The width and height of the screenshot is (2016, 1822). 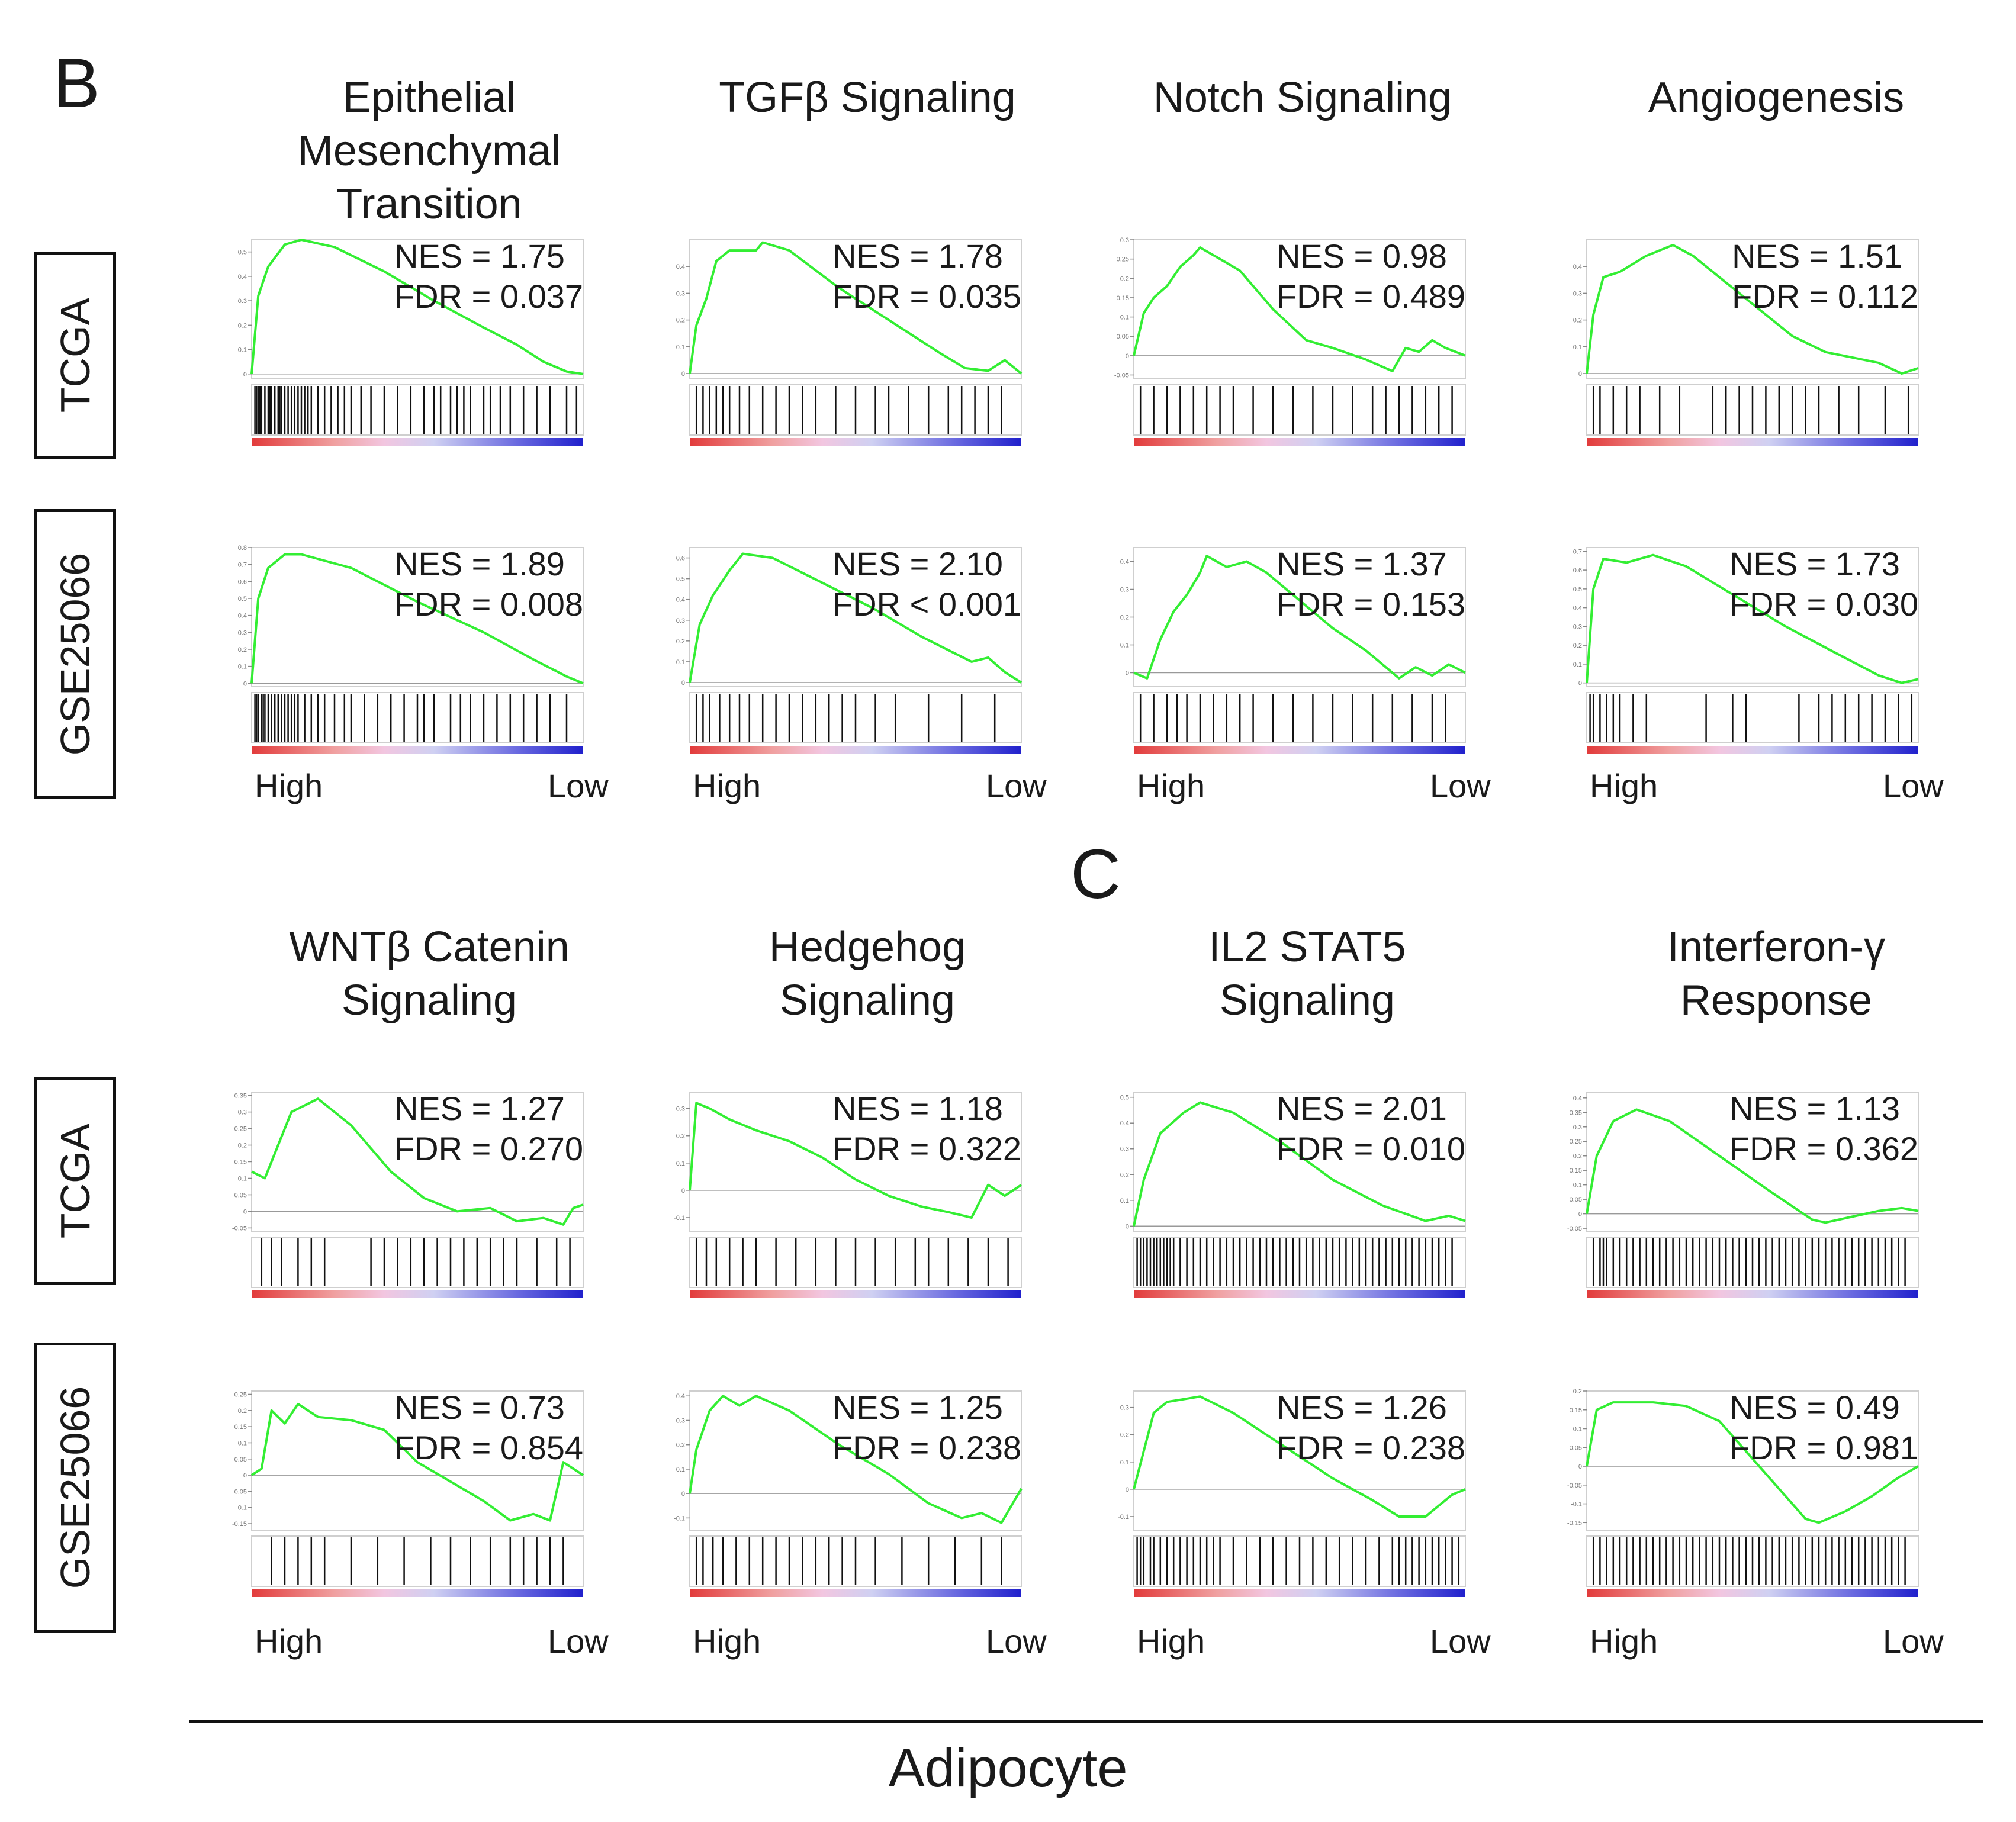 I want to click on nes-value: NES = 1.73, so click(x=1814, y=563).